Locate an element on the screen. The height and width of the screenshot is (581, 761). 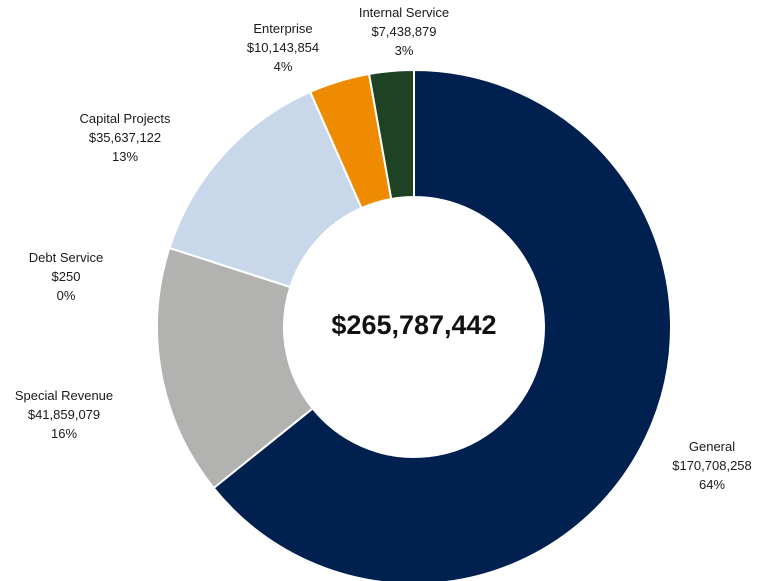
slice-label-general: General $170,708,258 64% is located at coordinates (712, 465).